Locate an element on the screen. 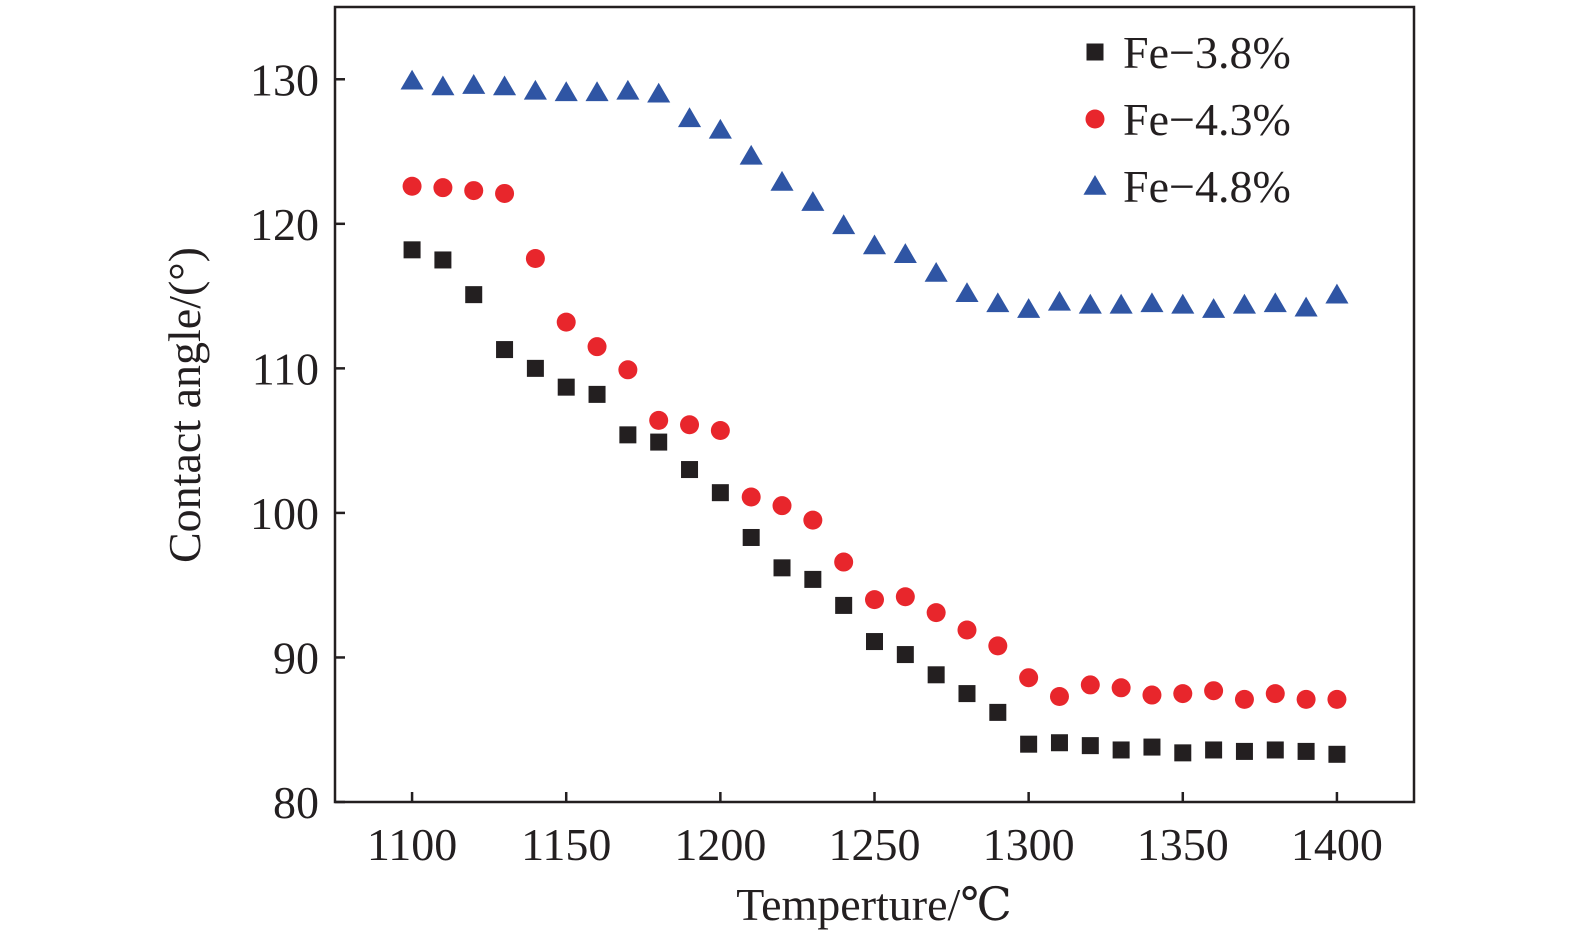  x-axis: 1100 1150 1200 1250 1300 1350 1400 is located at coordinates (875, 831).